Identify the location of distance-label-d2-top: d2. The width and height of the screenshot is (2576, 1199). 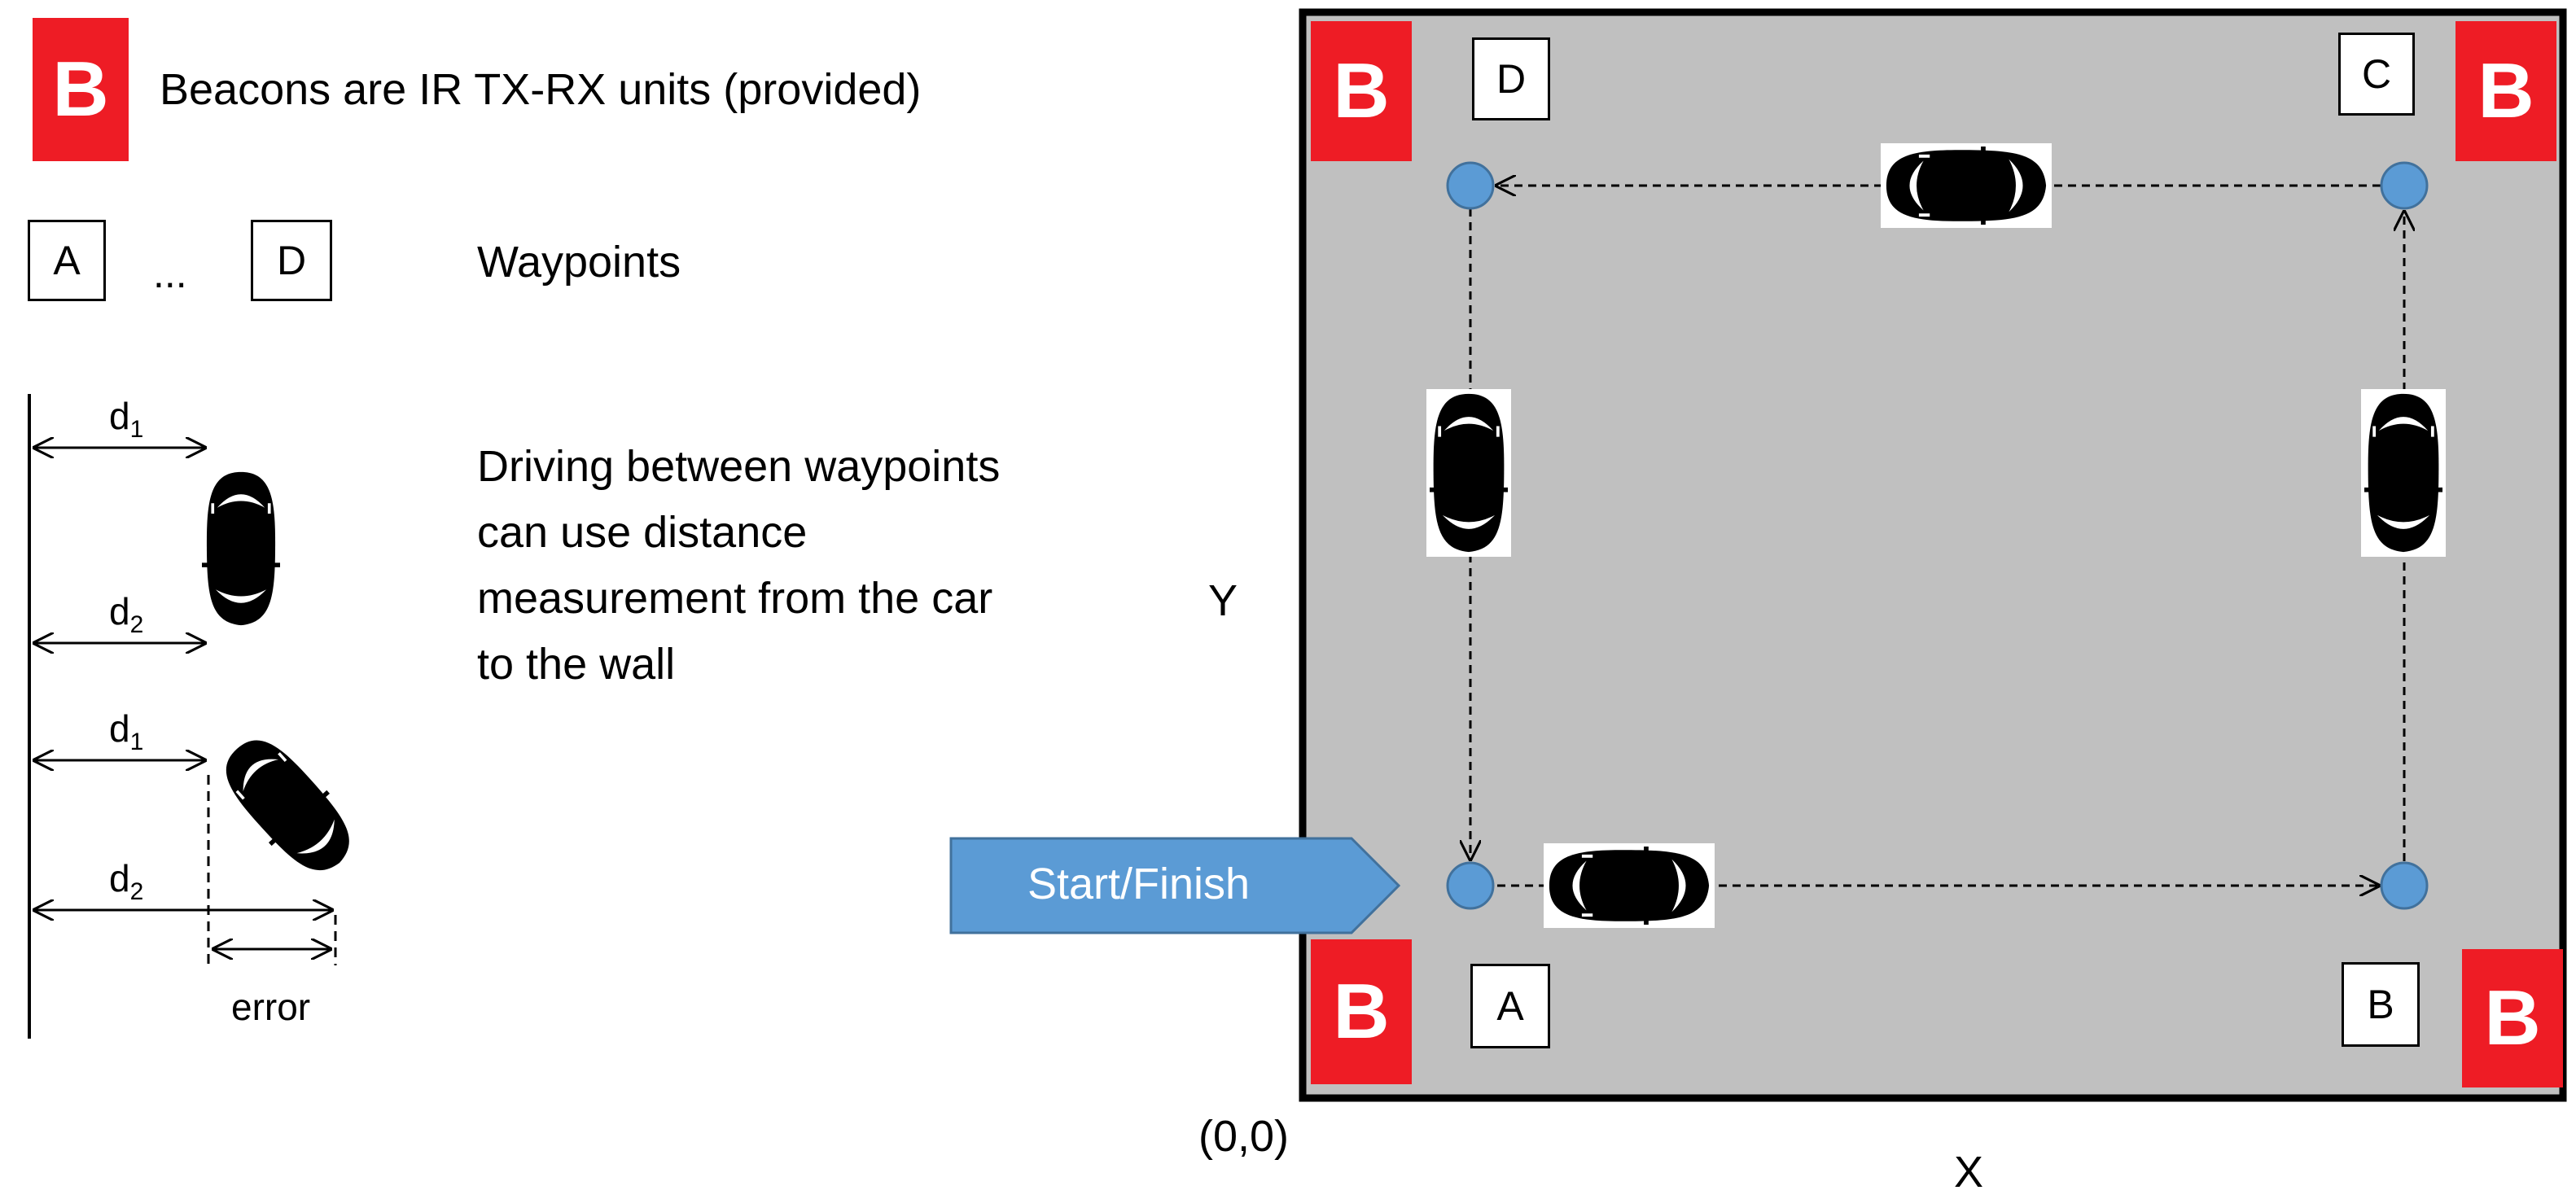
(126, 614).